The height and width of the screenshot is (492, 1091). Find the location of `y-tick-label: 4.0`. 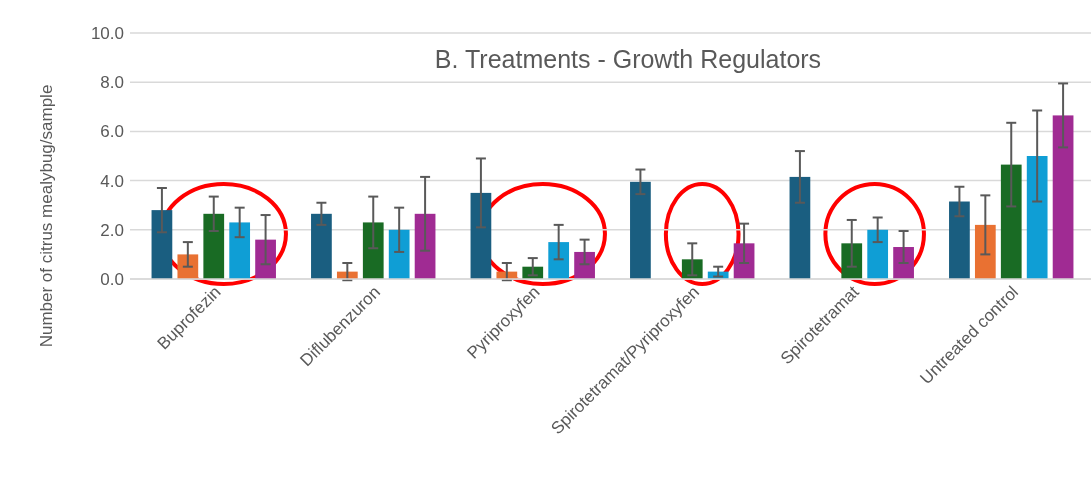

y-tick-label: 4.0 is located at coordinates (112, 181).